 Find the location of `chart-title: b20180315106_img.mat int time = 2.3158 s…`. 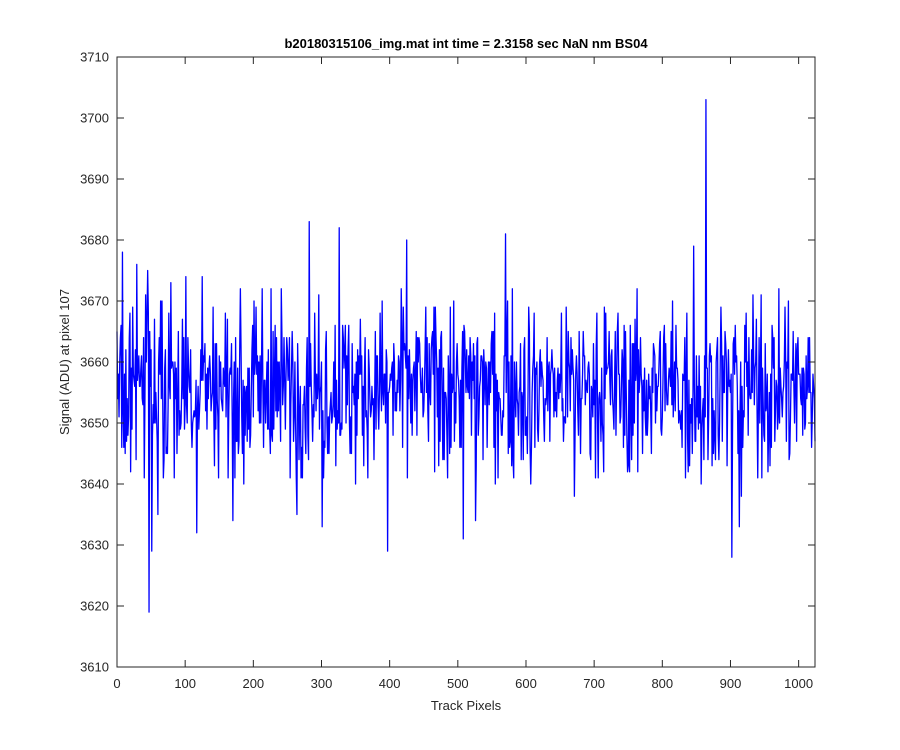

chart-title: b20180315106_img.mat int time = 2.3158 s… is located at coordinates (466, 43).